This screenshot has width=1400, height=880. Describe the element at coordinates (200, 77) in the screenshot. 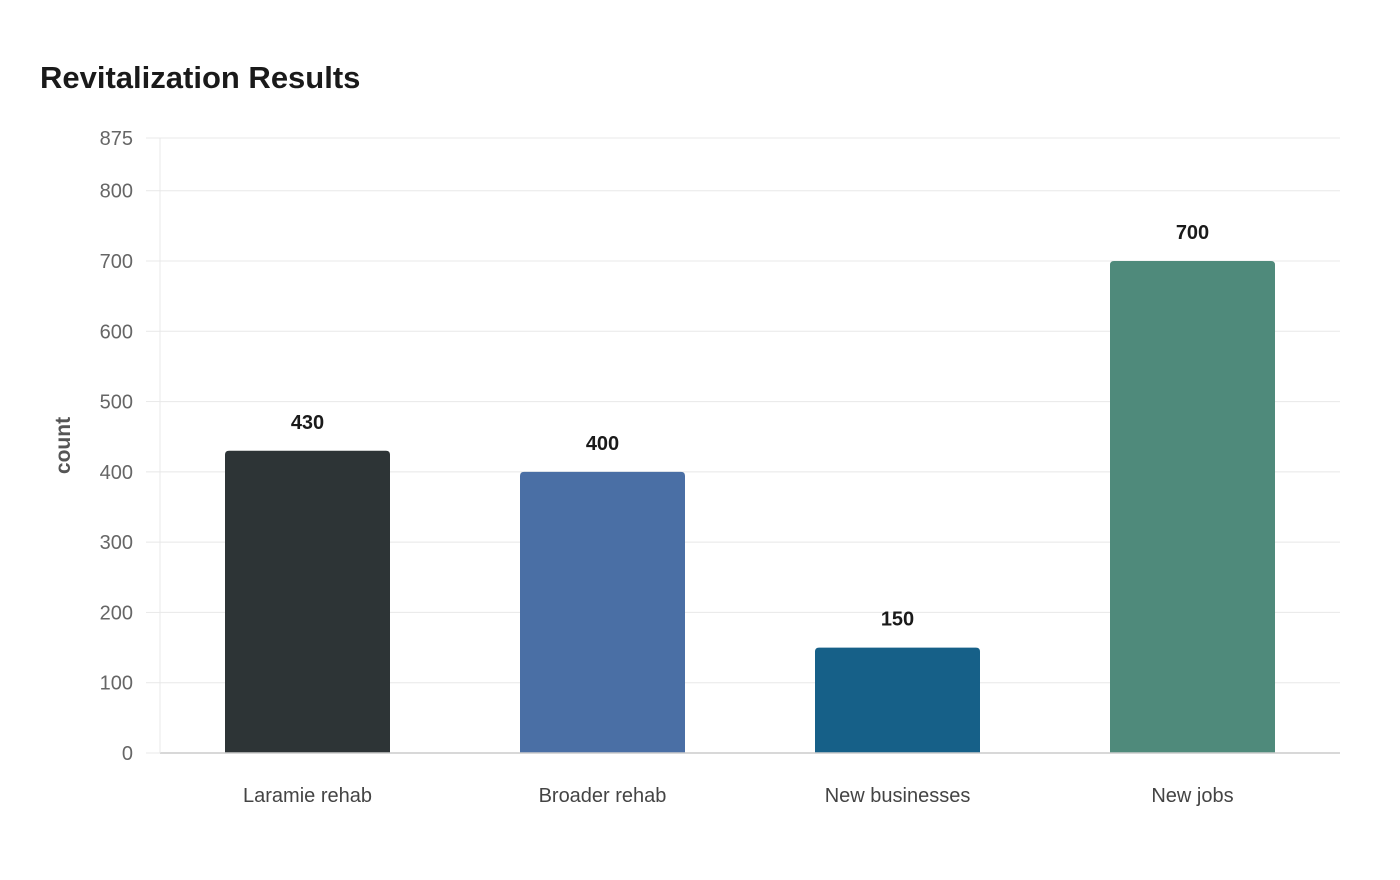

I see `chart-title: Revitalization Results` at that location.